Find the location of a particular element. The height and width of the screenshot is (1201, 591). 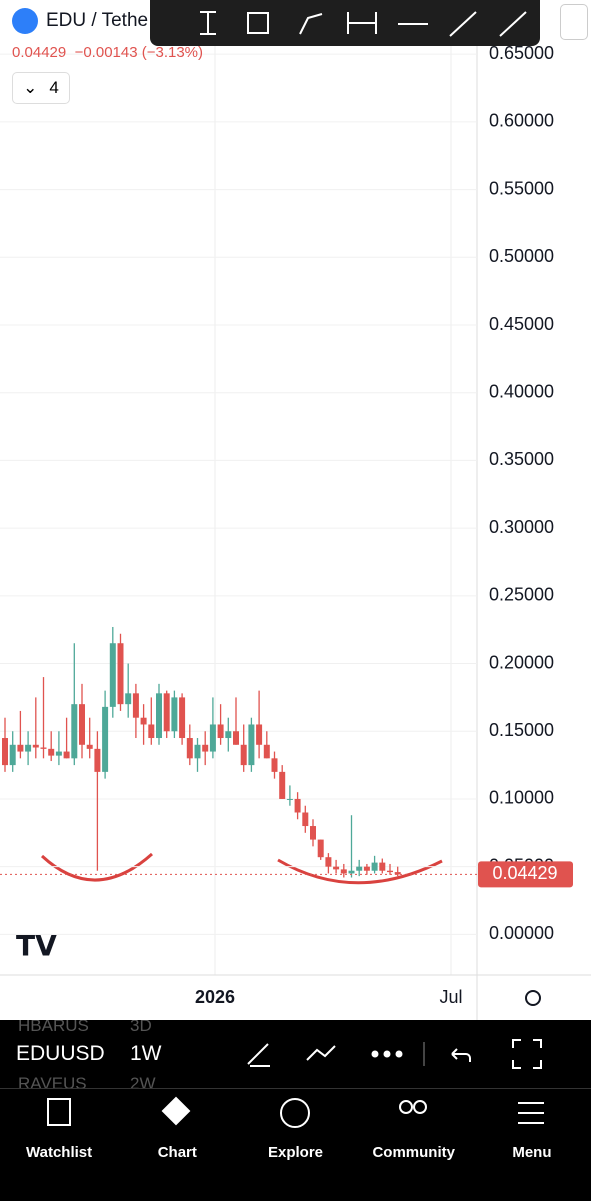

fullscreen-icon is located at coordinates (527, 1054).